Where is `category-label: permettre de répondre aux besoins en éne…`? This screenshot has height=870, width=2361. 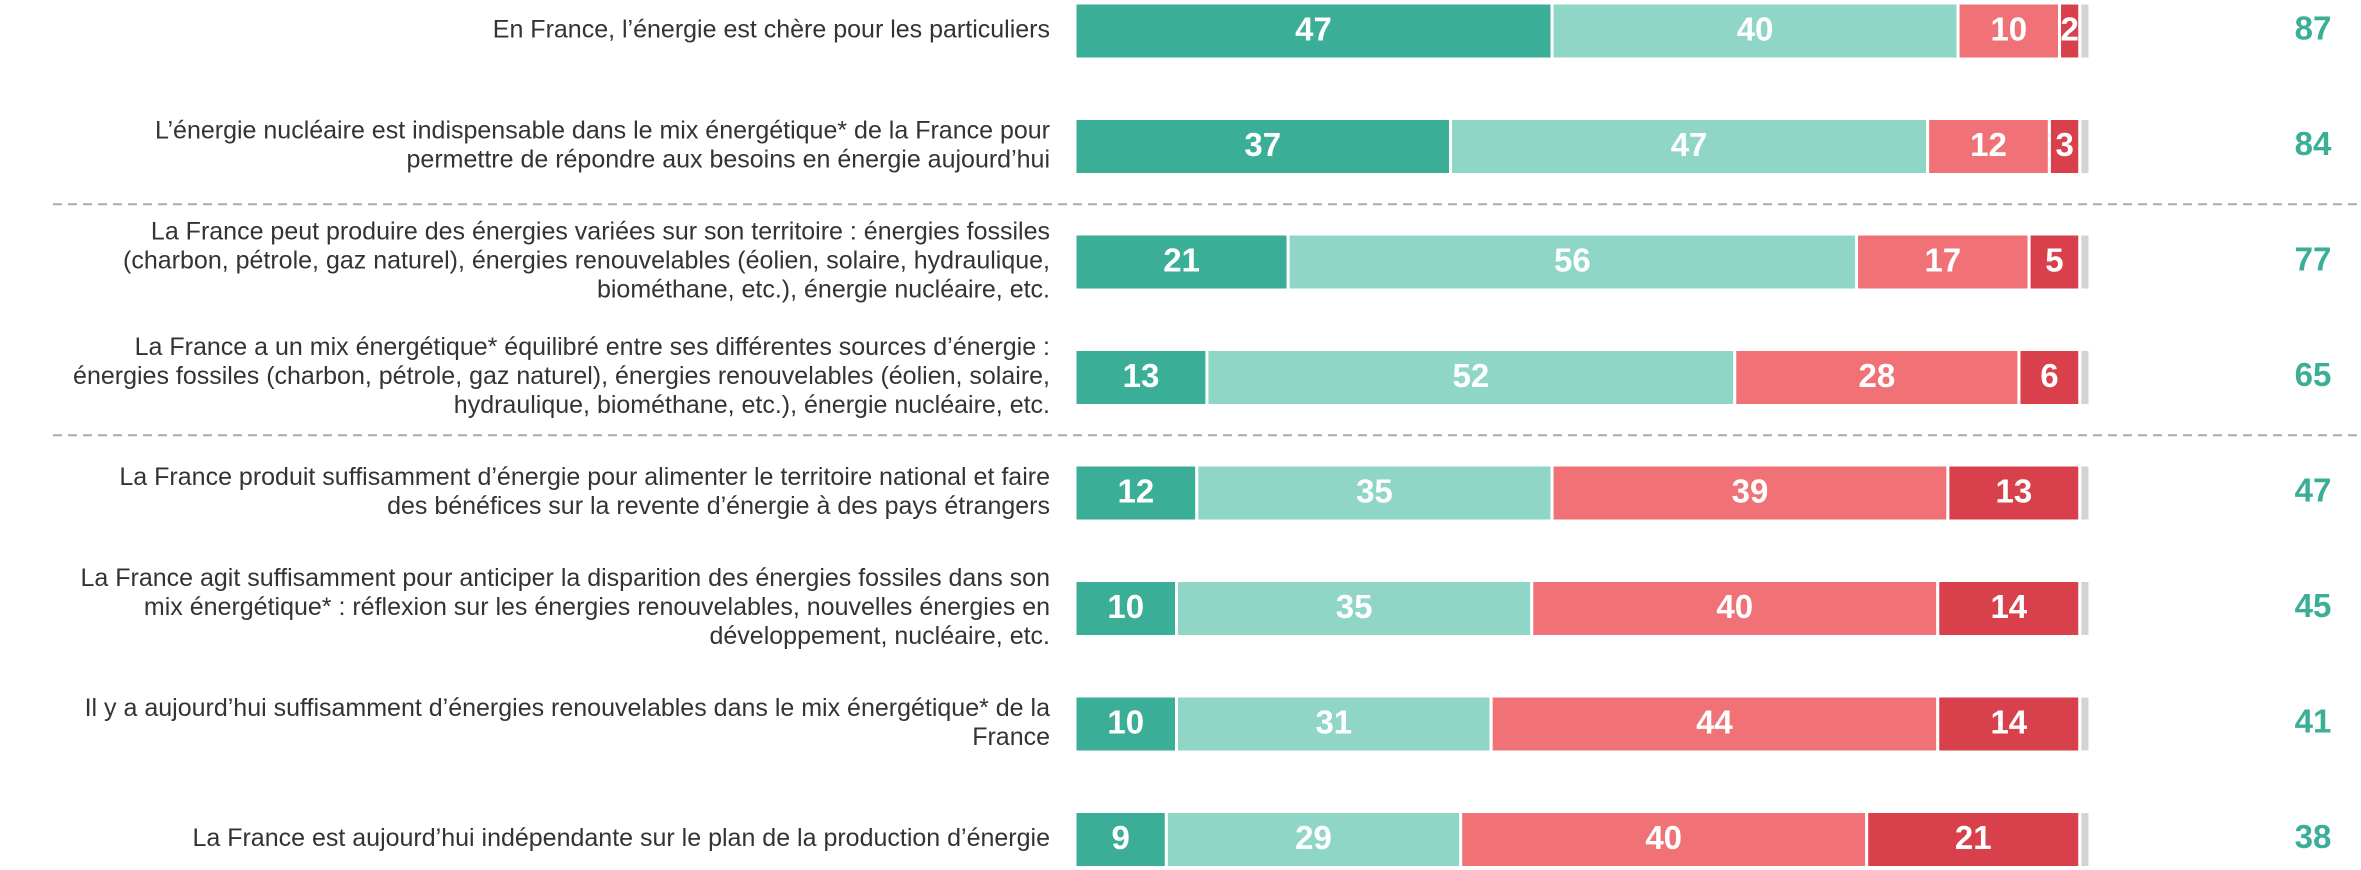 category-label: permettre de répondre aux besoins en éne… is located at coordinates (728, 160).